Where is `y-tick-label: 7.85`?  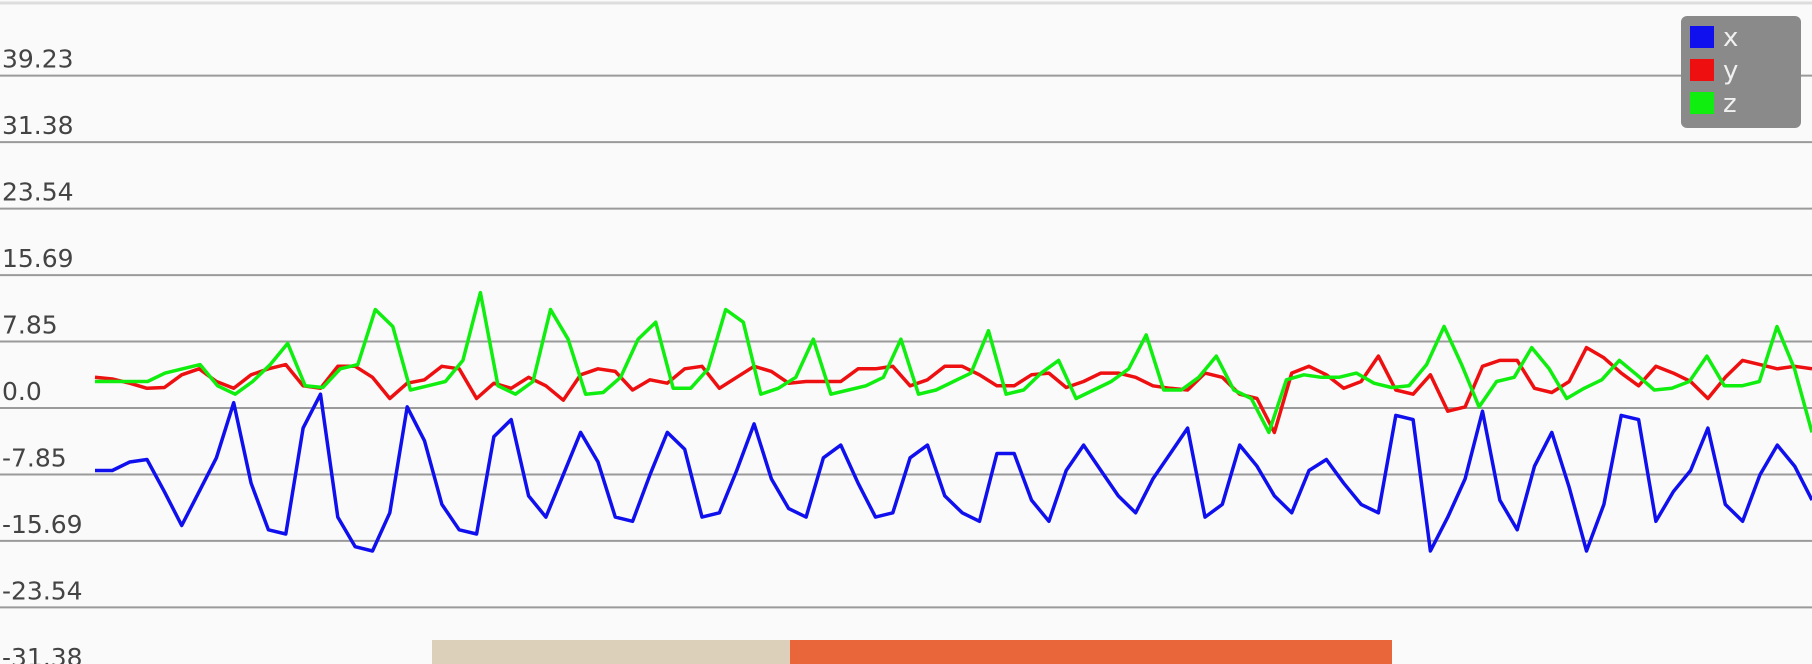
y-tick-label: 7.85 is located at coordinates (30, 325).